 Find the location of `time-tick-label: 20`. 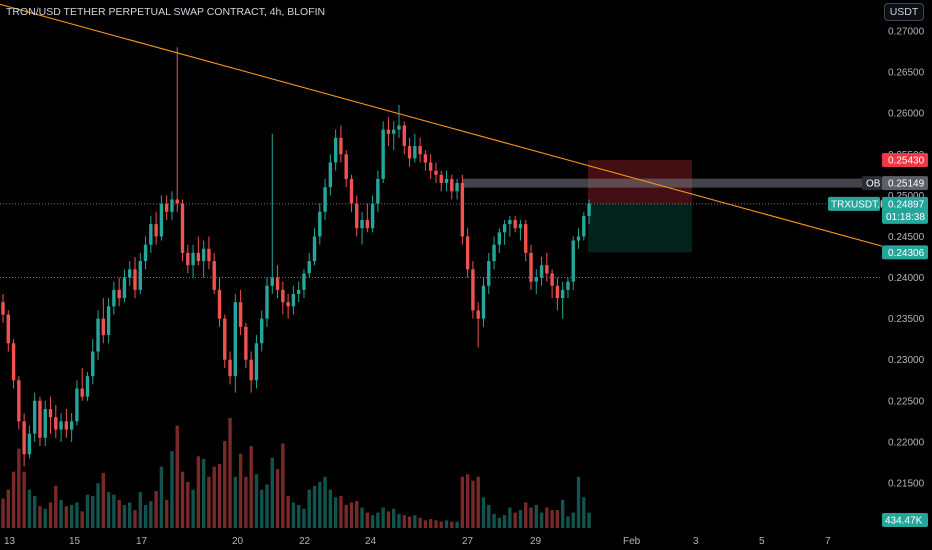

time-tick-label: 20 is located at coordinates (238, 541).